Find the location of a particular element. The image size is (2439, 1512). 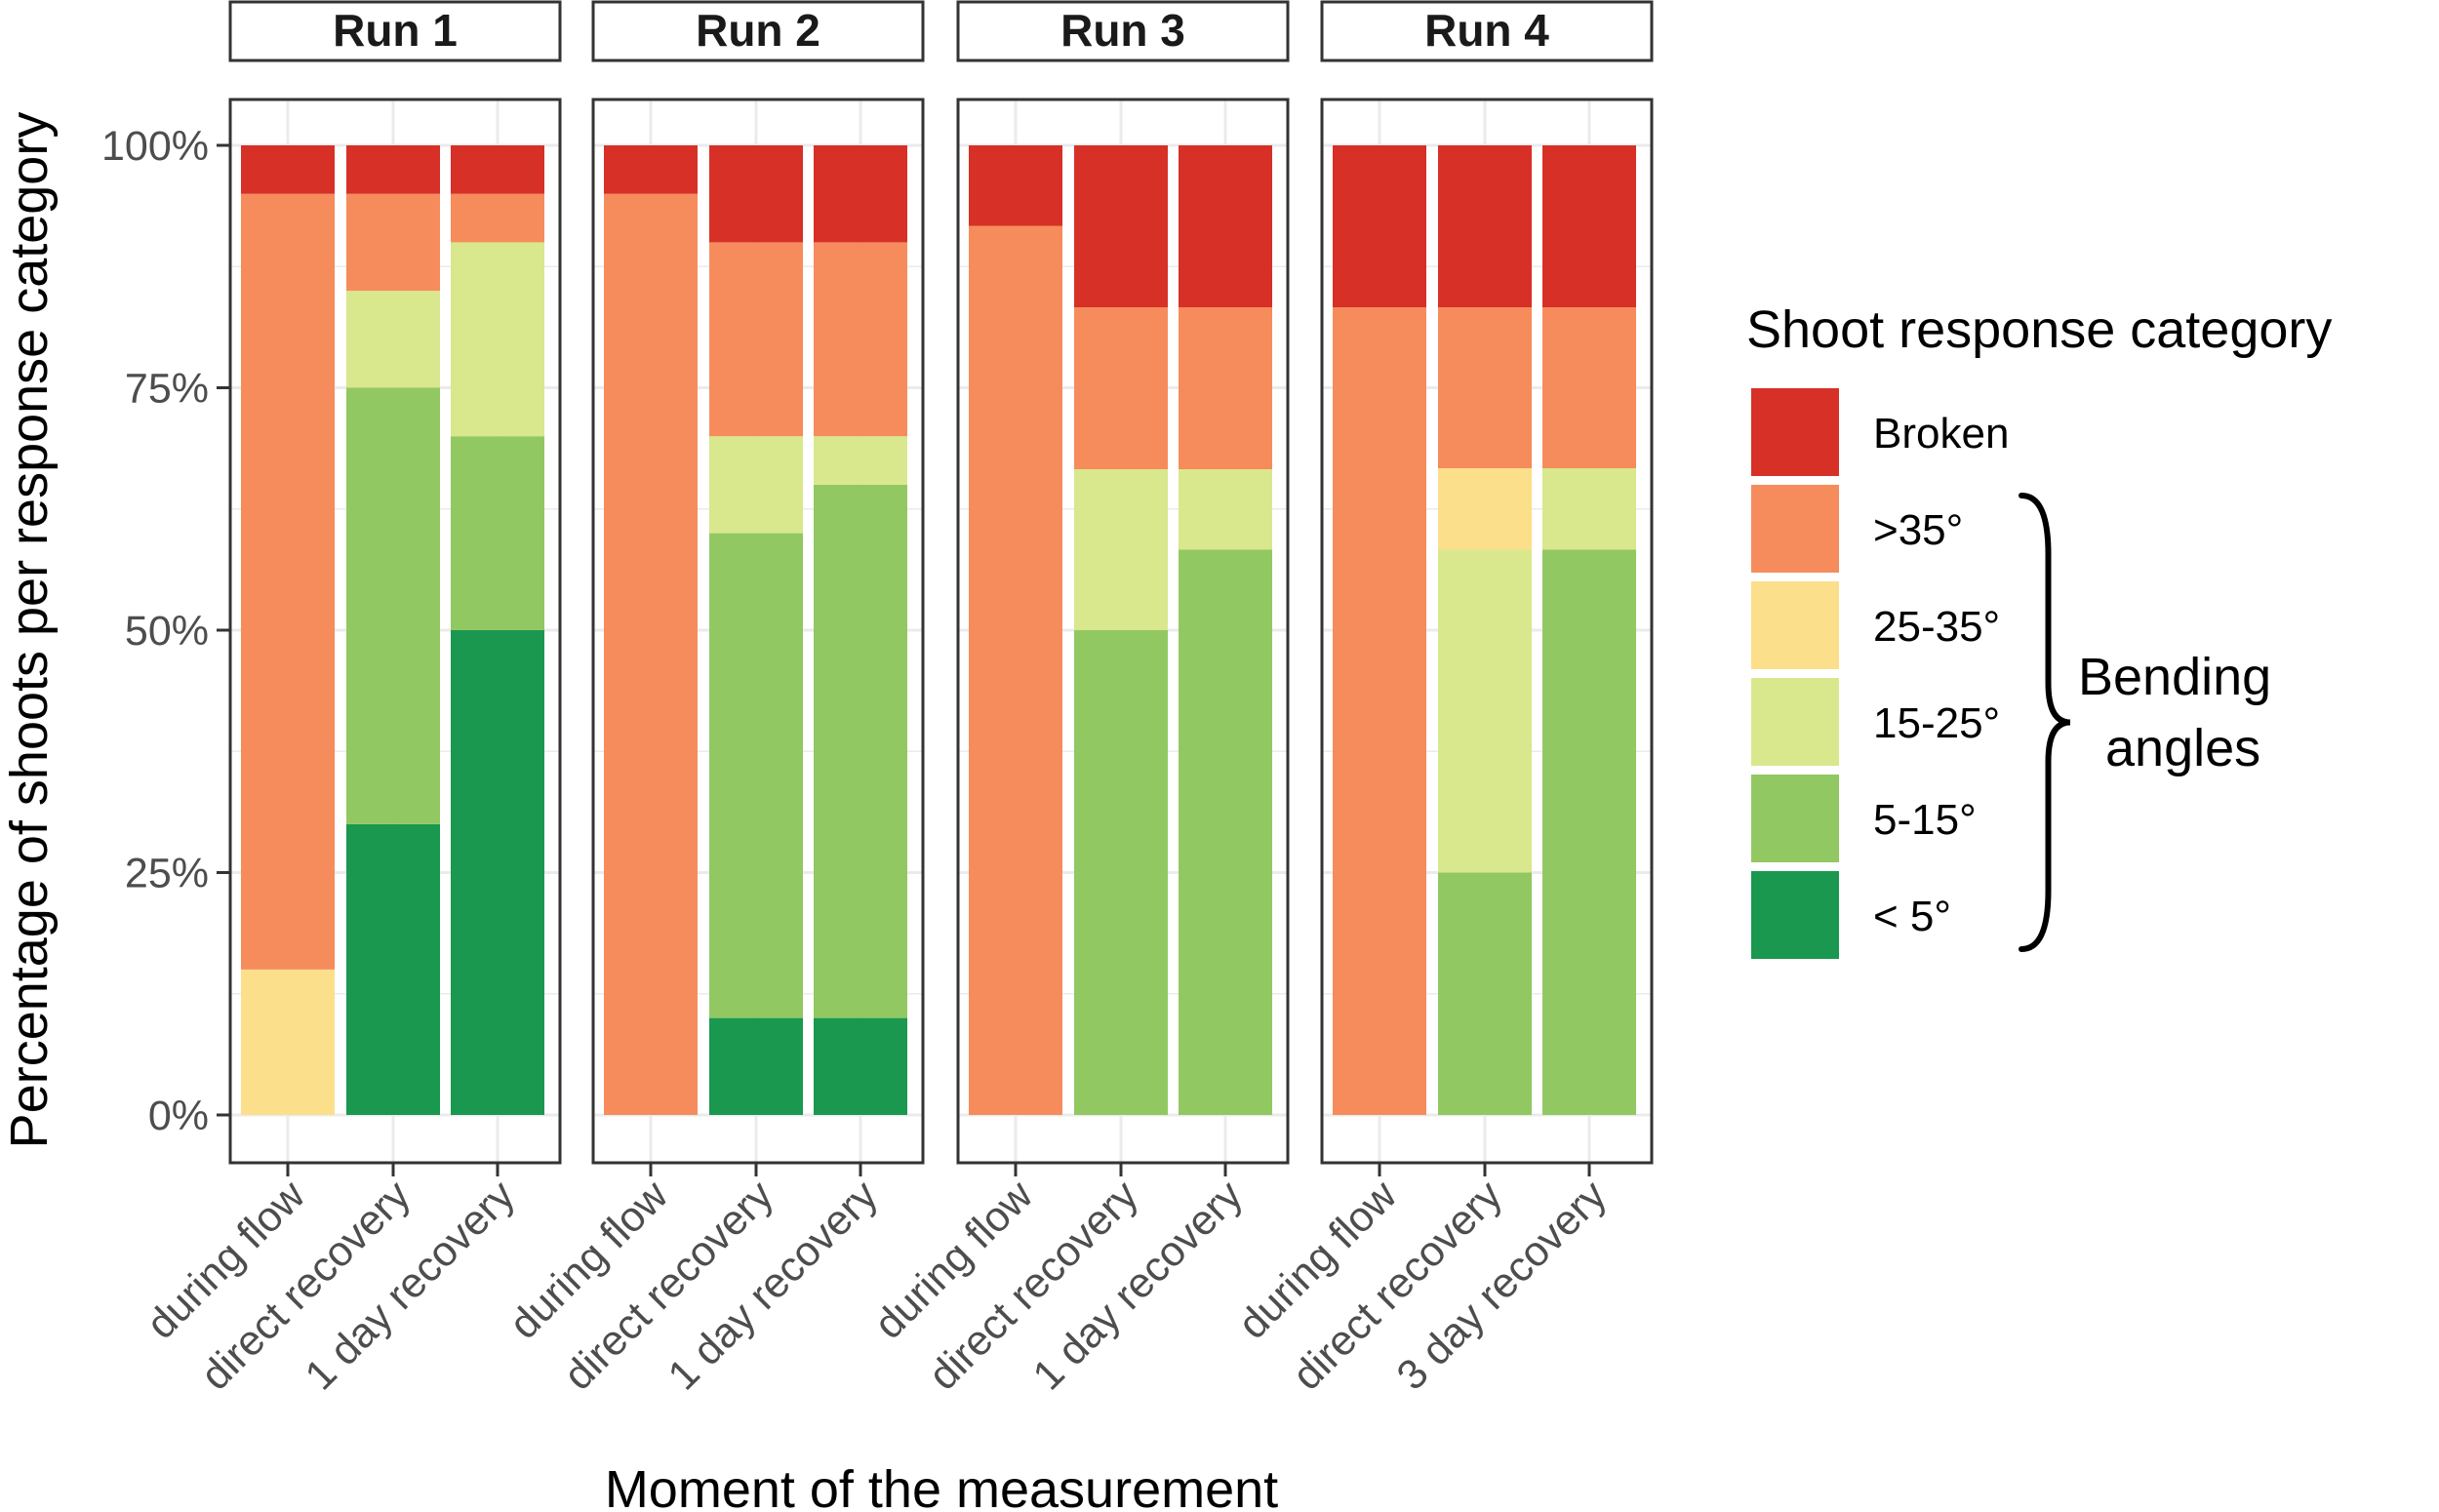

facet-strip-title: Run 2 is located at coordinates (758, 30).